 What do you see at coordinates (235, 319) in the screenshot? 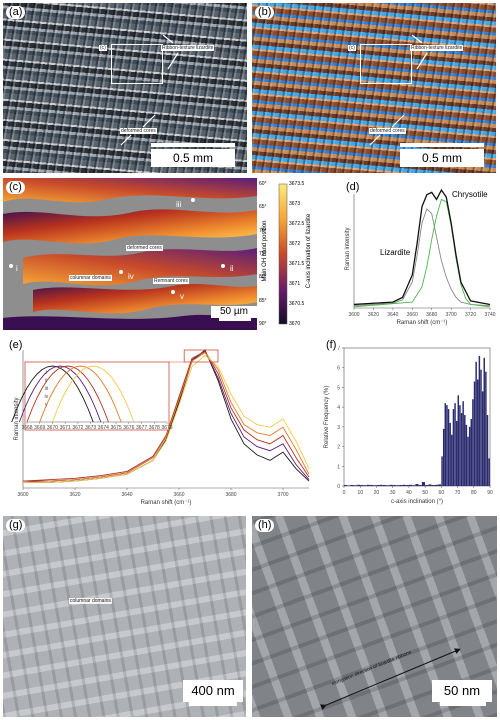
I see `panel-c-scalebar` at bounding box center [235, 319].